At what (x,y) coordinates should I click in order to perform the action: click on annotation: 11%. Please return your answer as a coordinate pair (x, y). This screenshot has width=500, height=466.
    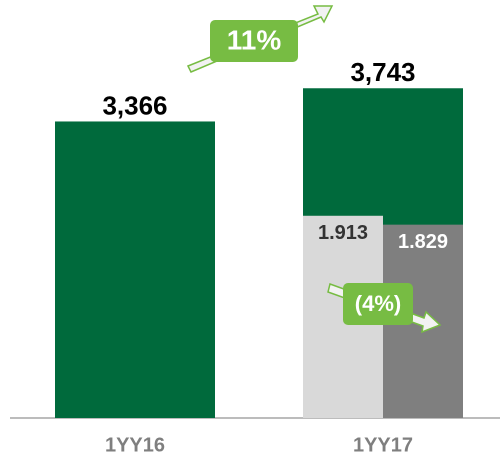
    Looking at the image, I should click on (254, 39).